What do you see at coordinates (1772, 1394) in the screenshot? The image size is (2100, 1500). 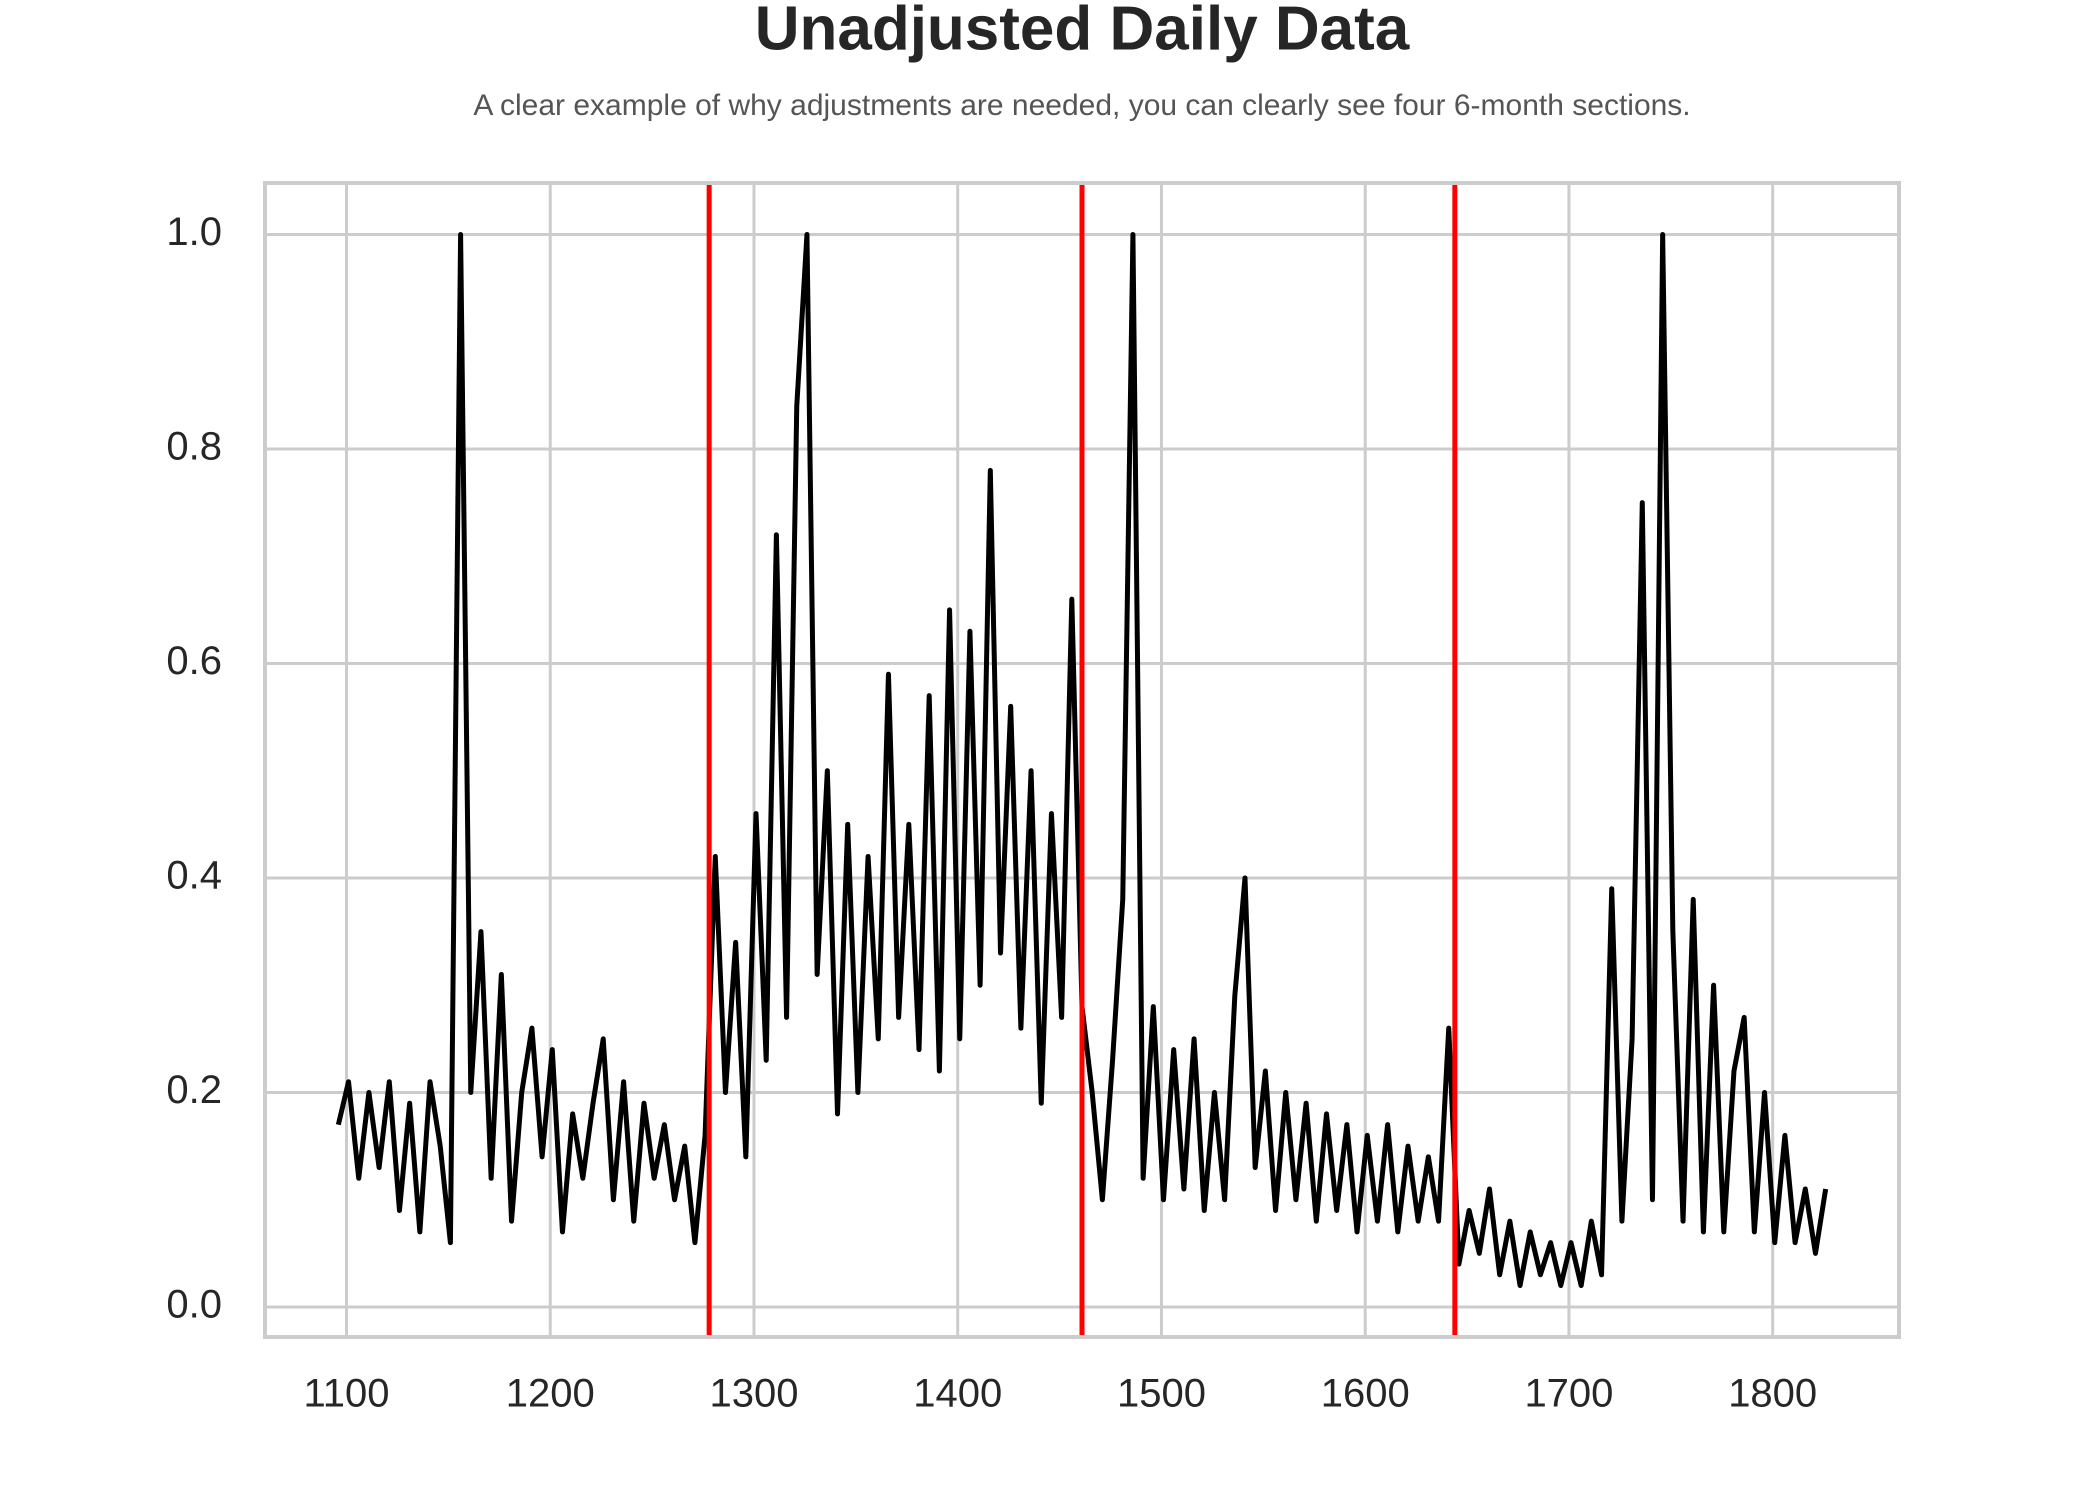 I see `x-tick-label: 1800` at bounding box center [1772, 1394].